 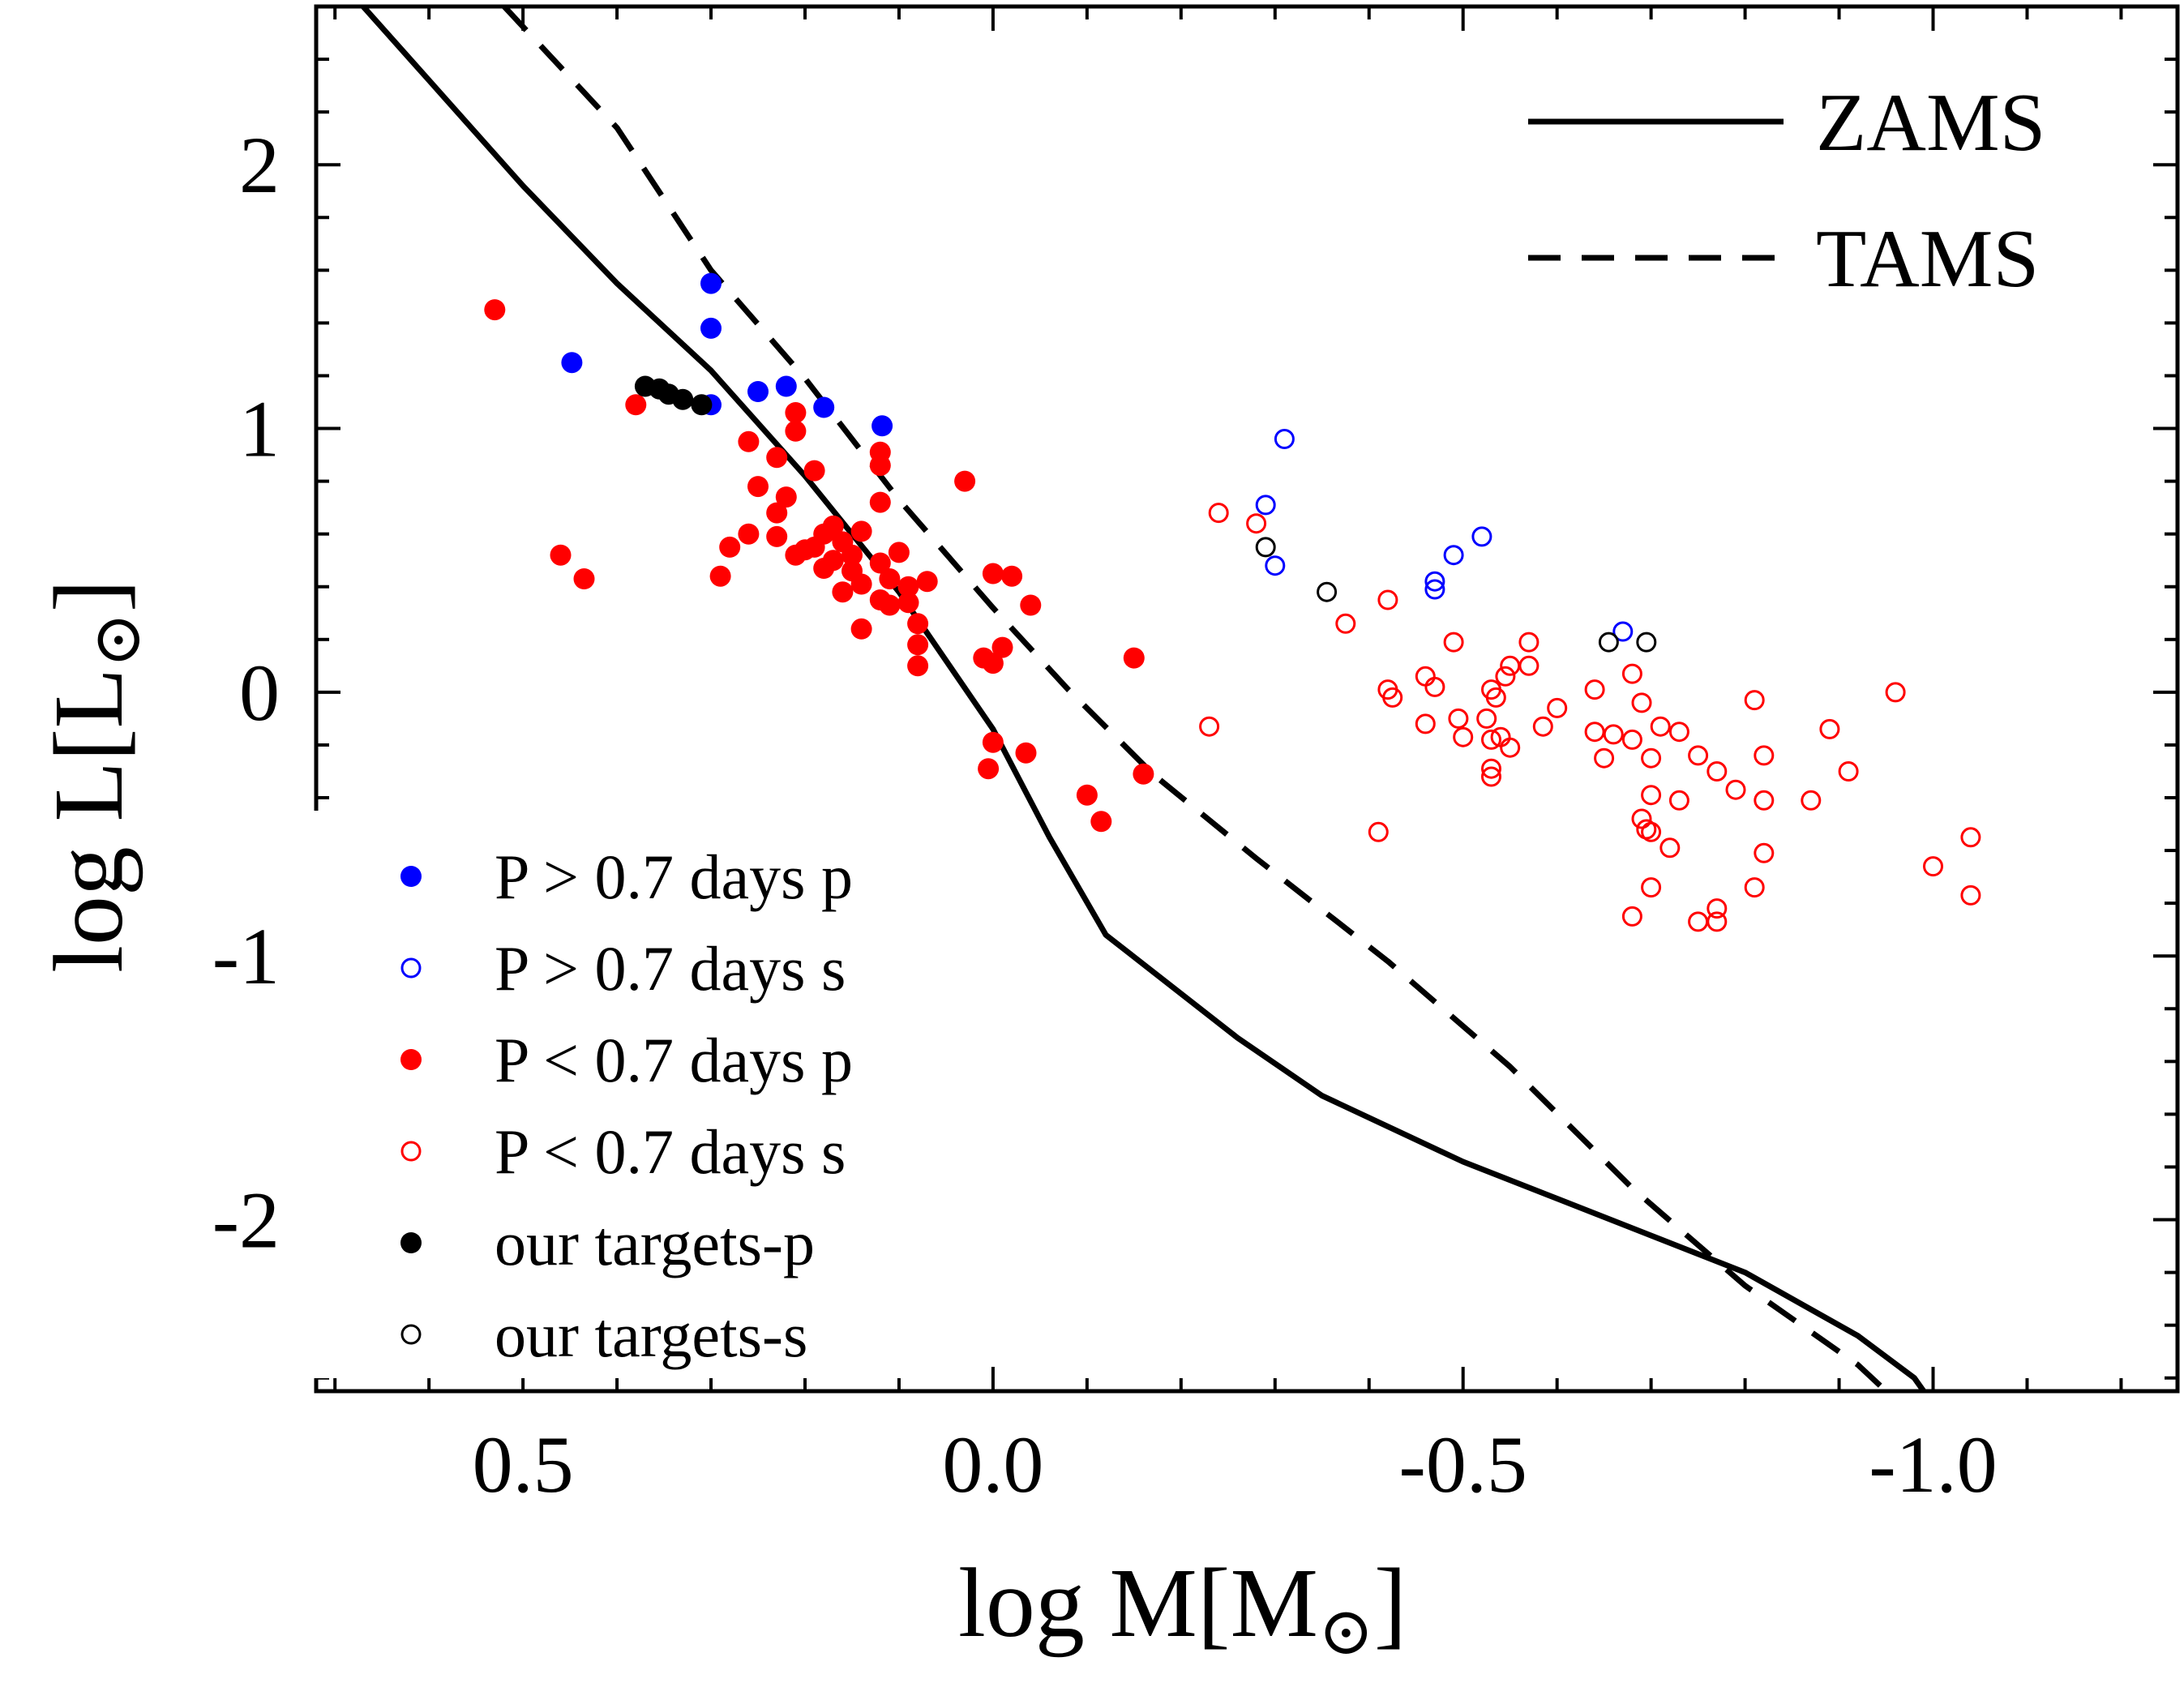 I want to click on y-axis-title-close: ], so click(x=89, y=596).